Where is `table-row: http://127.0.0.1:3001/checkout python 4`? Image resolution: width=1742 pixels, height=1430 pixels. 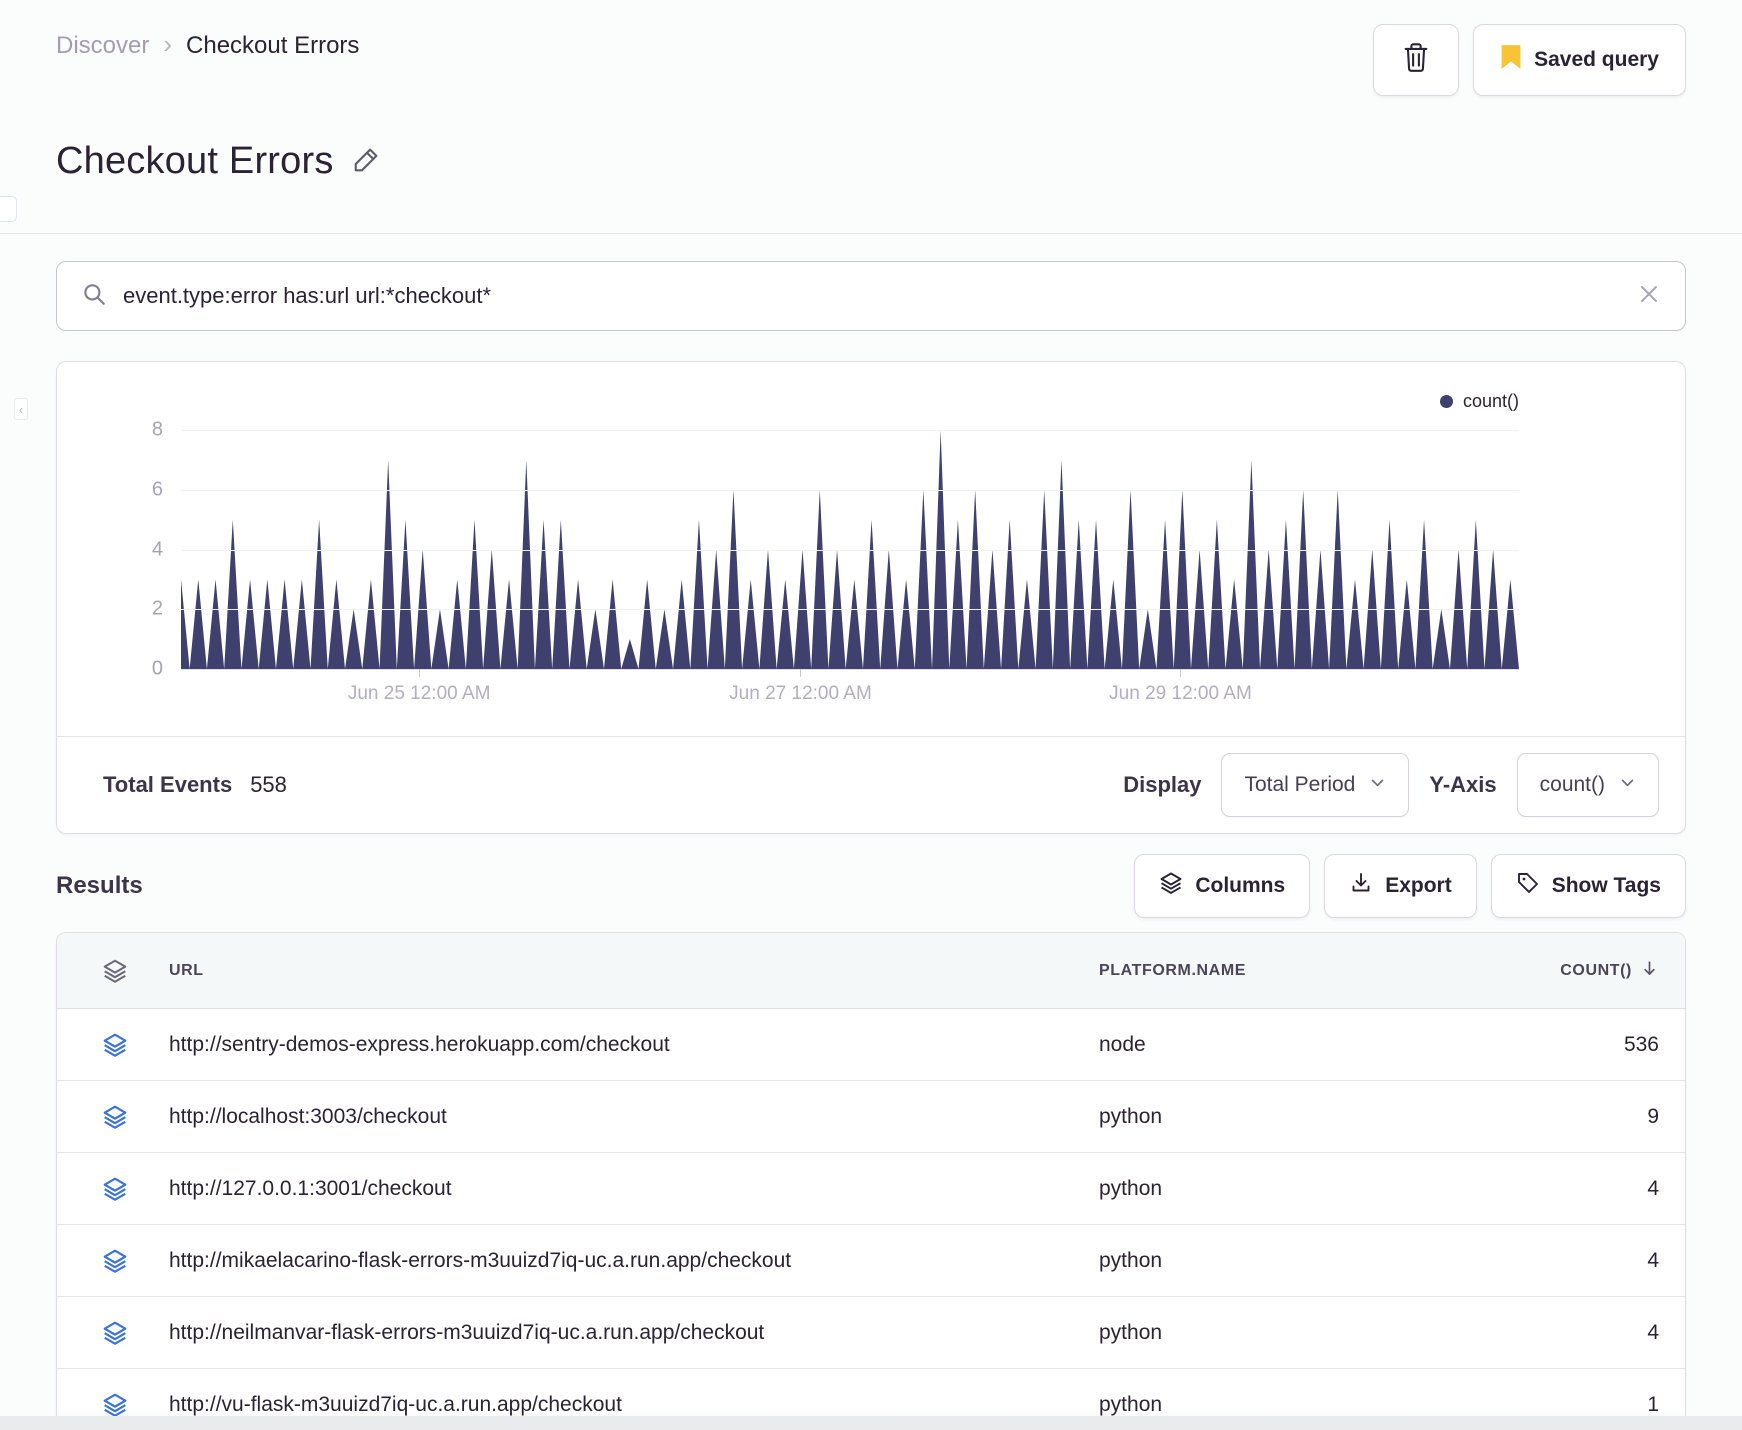 table-row: http://127.0.0.1:3001/checkout python 4 is located at coordinates (871, 1189).